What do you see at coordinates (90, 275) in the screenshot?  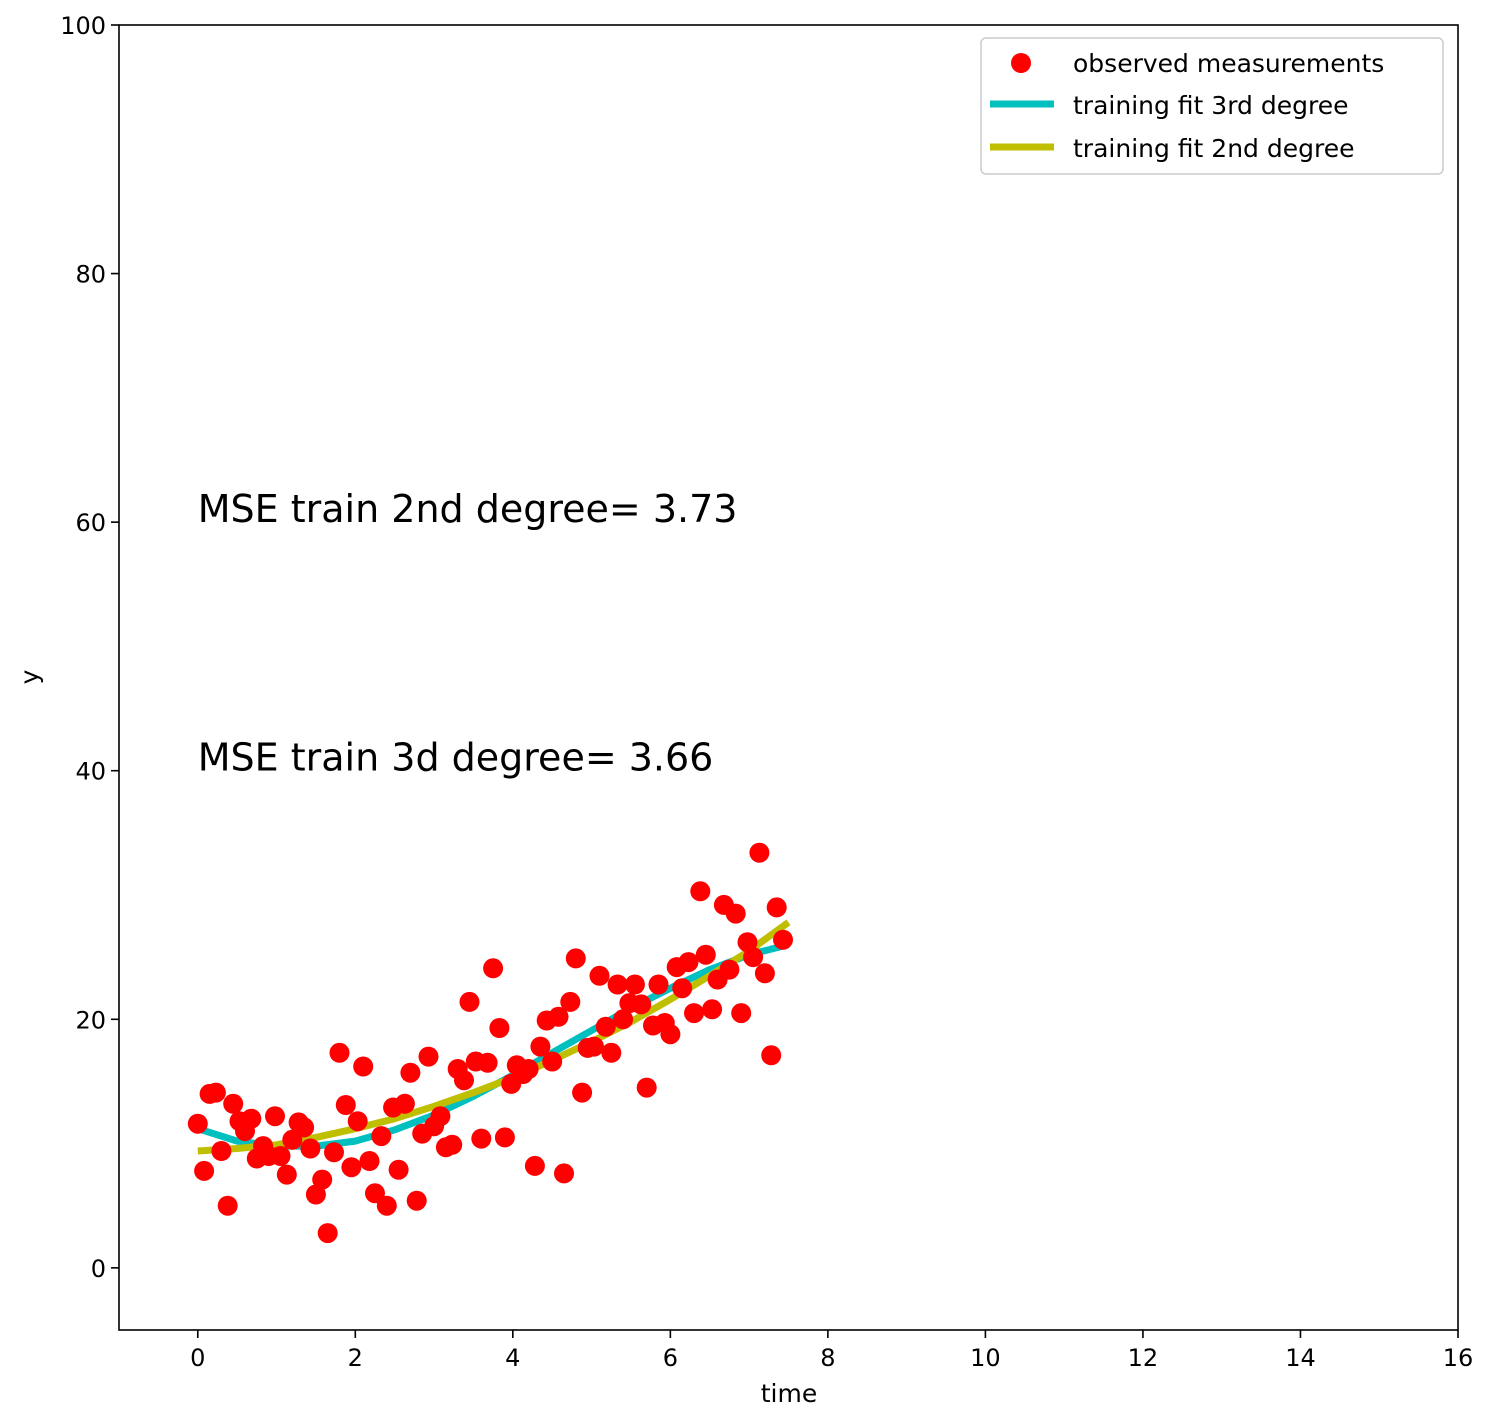 I see `y-tick-label: 80` at bounding box center [90, 275].